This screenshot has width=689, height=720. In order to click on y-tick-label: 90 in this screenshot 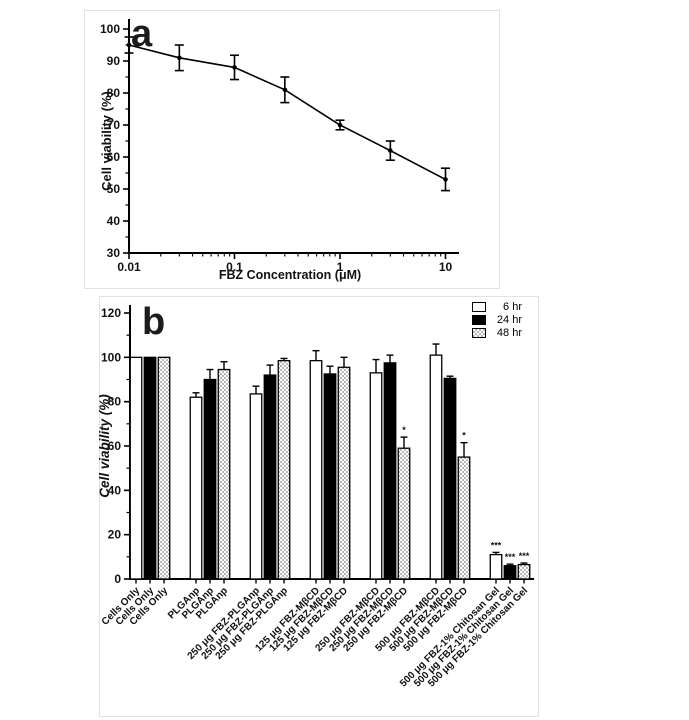, I will do `click(114, 61)`.